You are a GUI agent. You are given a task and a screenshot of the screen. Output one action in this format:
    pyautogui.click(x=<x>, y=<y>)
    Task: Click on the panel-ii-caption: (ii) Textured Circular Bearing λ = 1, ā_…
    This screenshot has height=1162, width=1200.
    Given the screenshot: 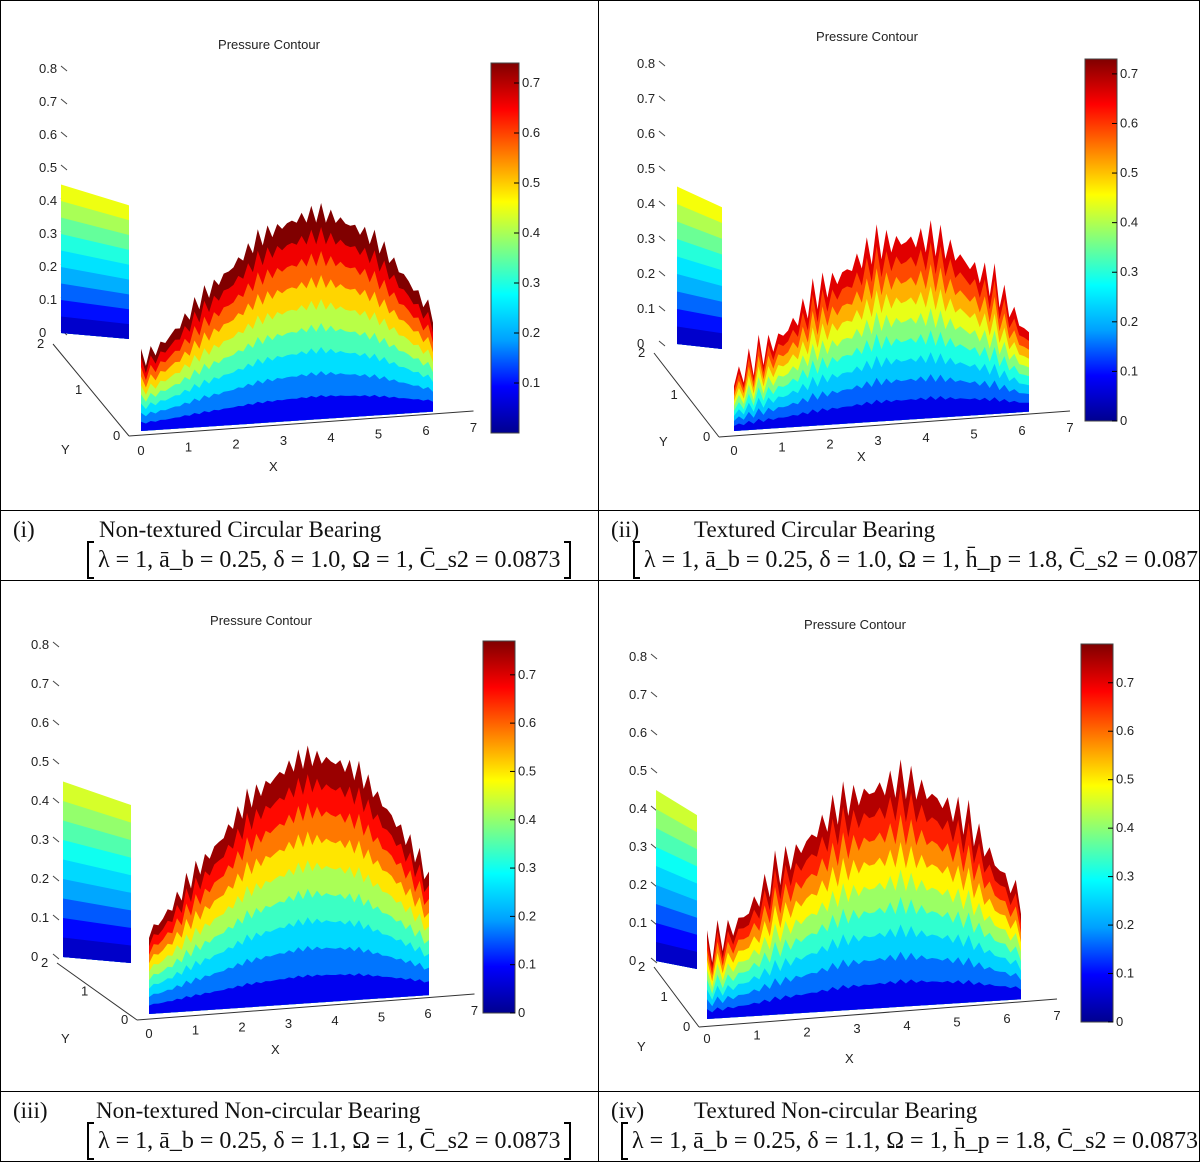 What is the action you would take?
    pyautogui.click(x=899, y=545)
    